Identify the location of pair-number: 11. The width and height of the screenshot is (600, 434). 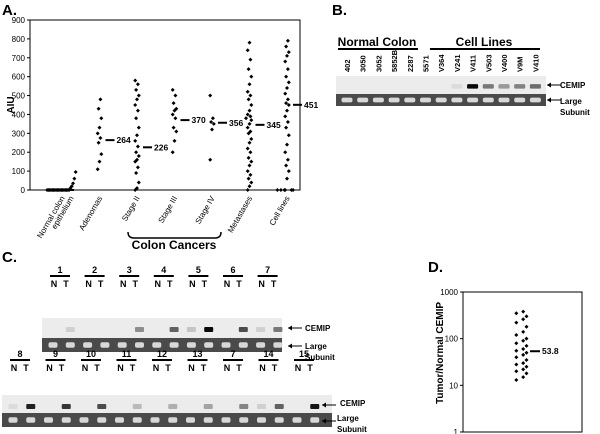
(127, 354).